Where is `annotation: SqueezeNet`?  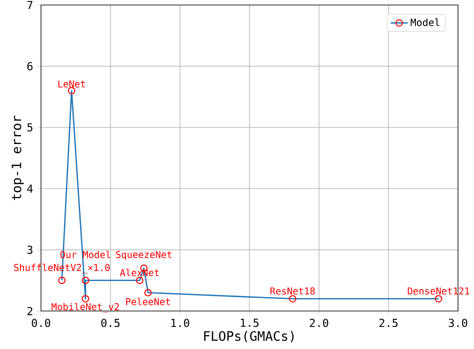 annotation: SqueezeNet is located at coordinates (144, 255).